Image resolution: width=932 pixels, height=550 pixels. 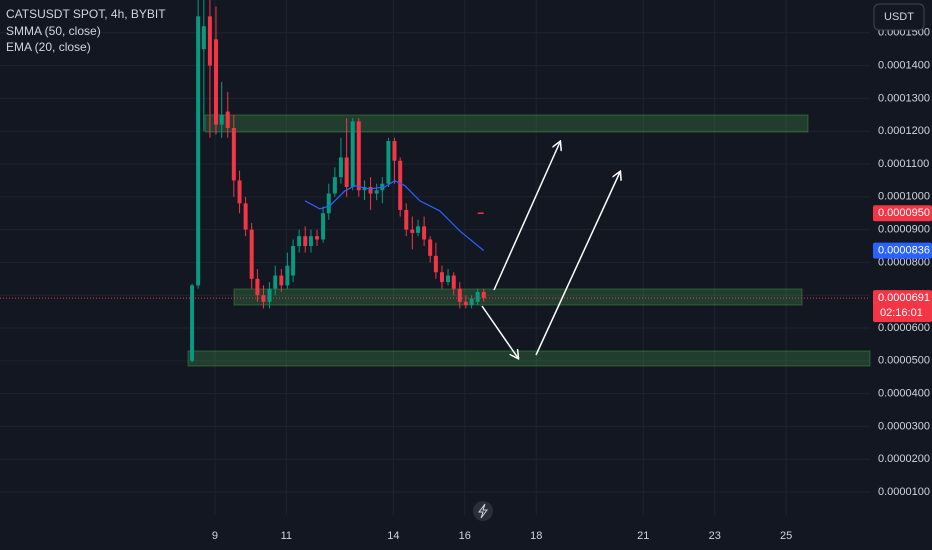 I want to click on button-frame, so click(x=899, y=17).